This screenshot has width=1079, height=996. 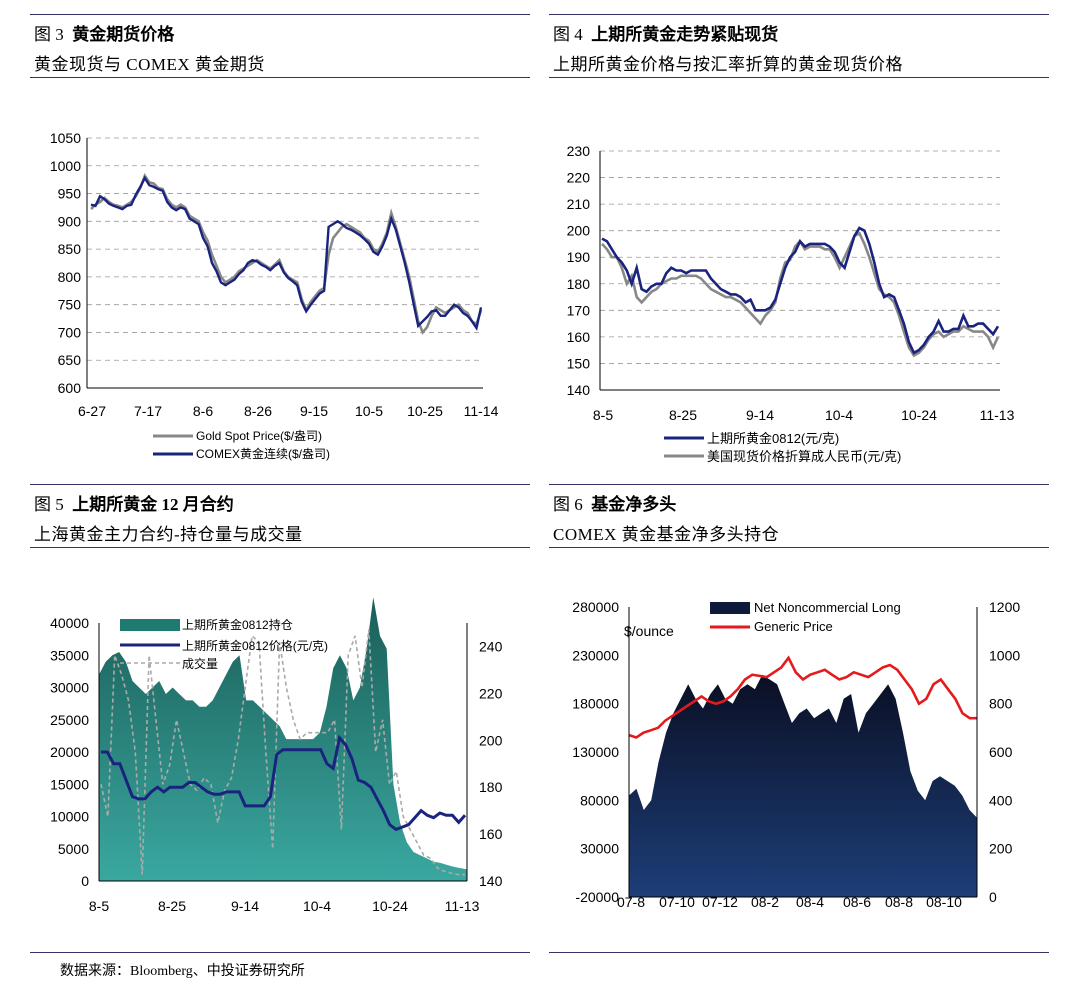 I want to click on y-tick-label-right: 1000, so click(x=1004, y=655).